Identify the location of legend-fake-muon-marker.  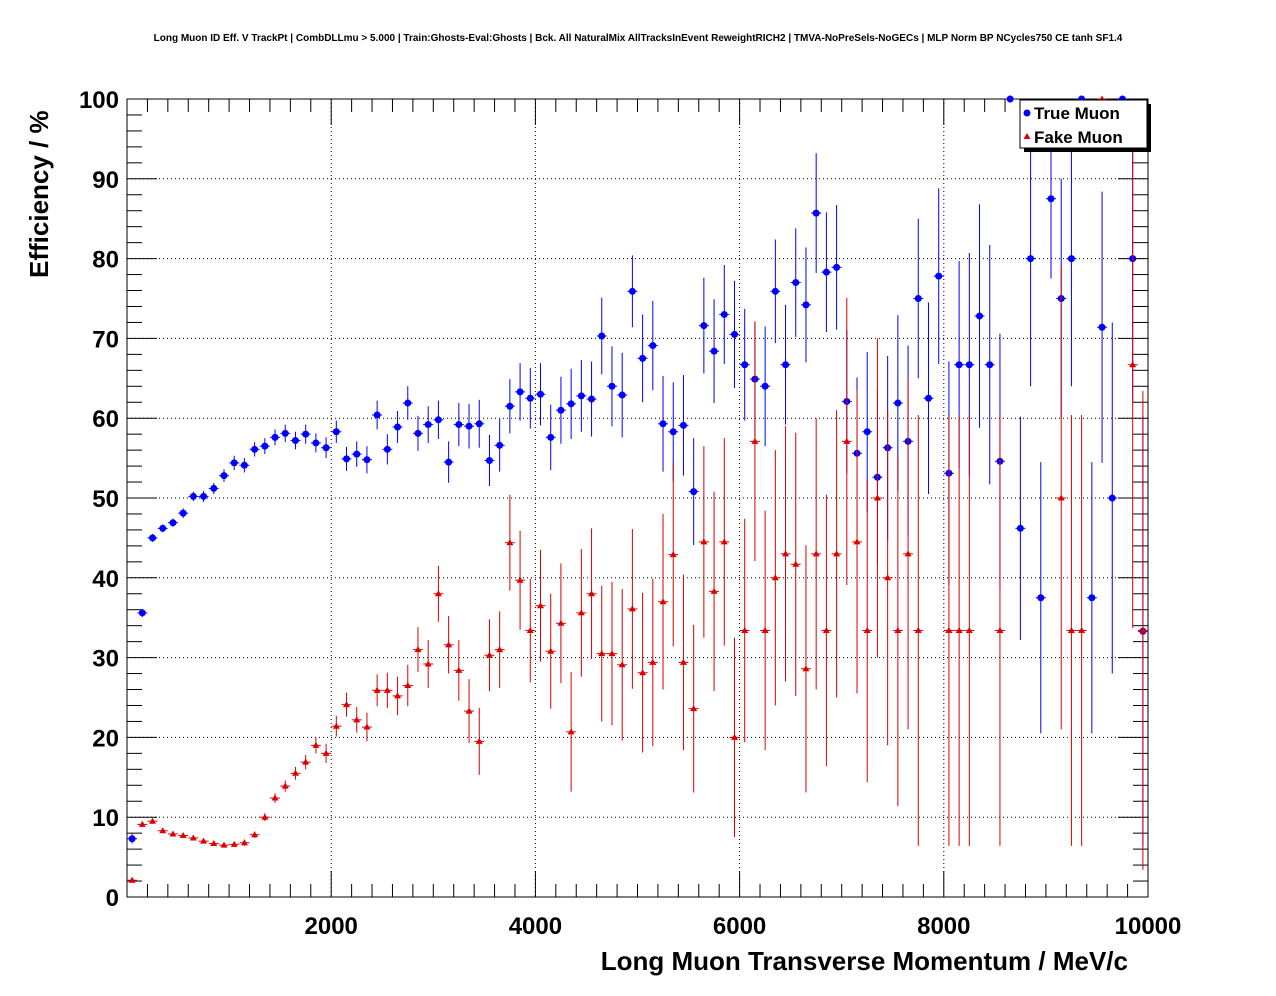
(1027, 136).